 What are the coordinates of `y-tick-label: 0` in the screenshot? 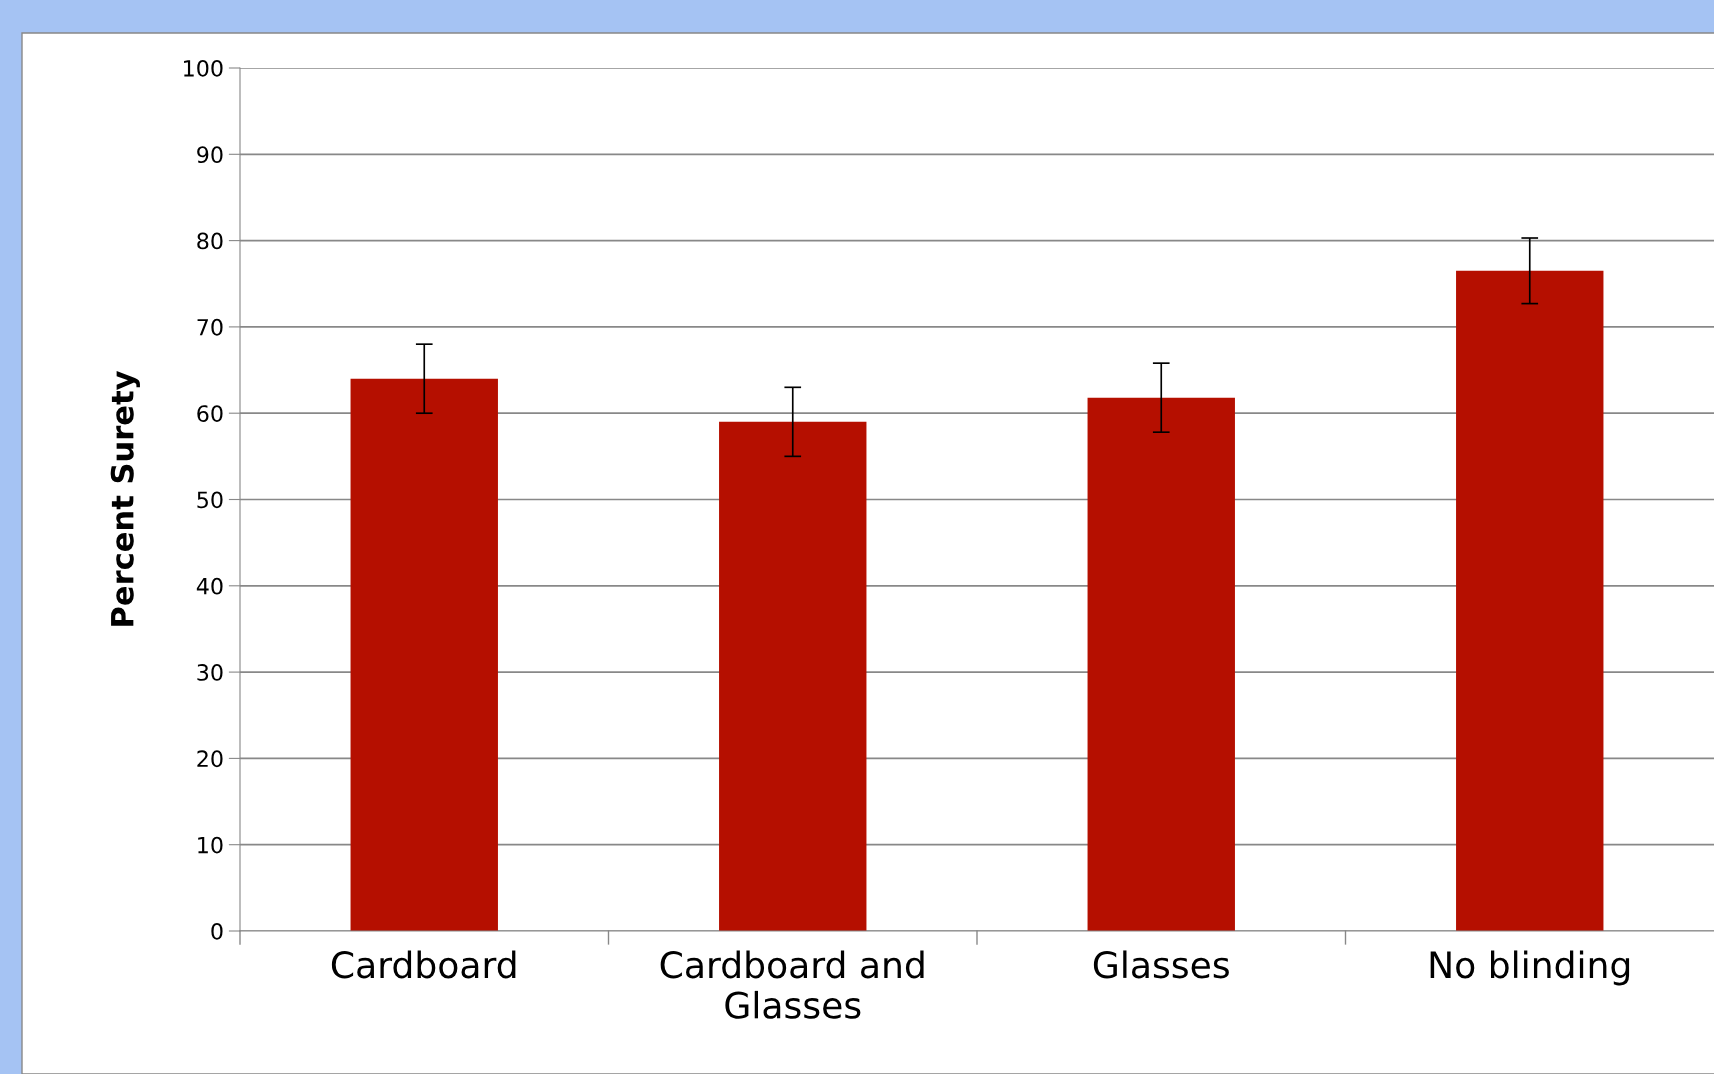 It's located at (217, 931).